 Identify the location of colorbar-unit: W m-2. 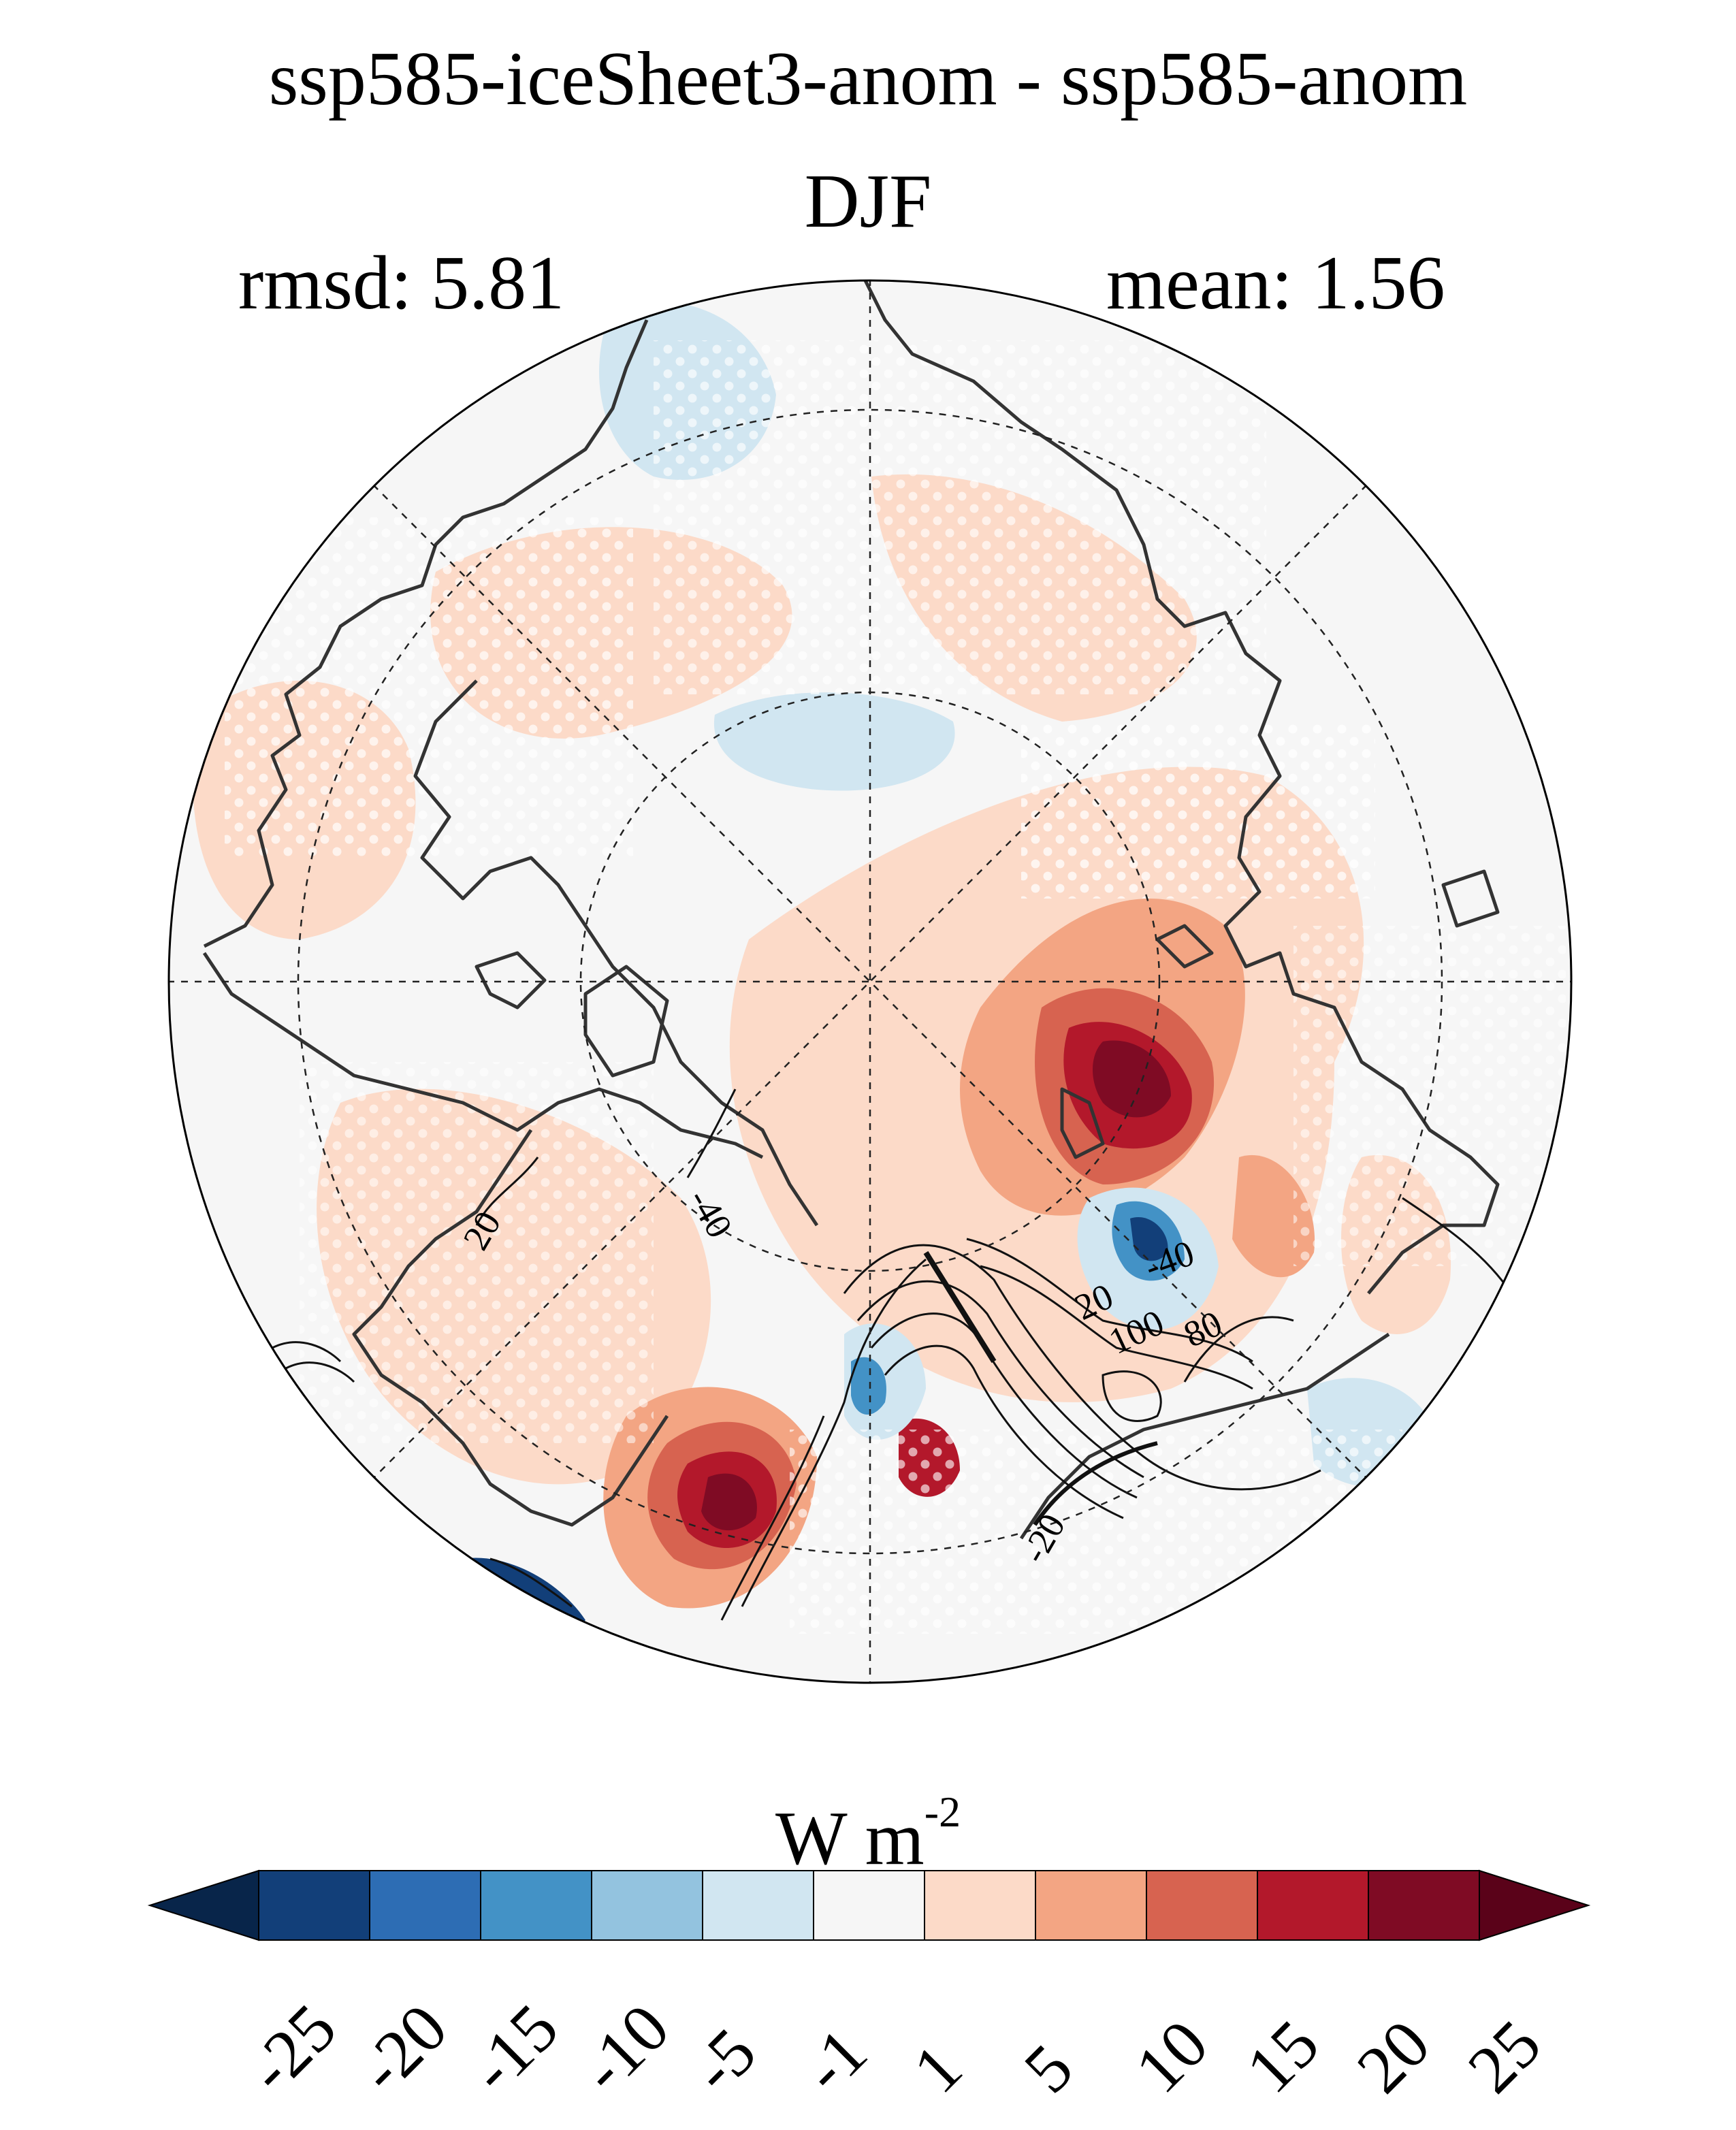
(868, 1833).